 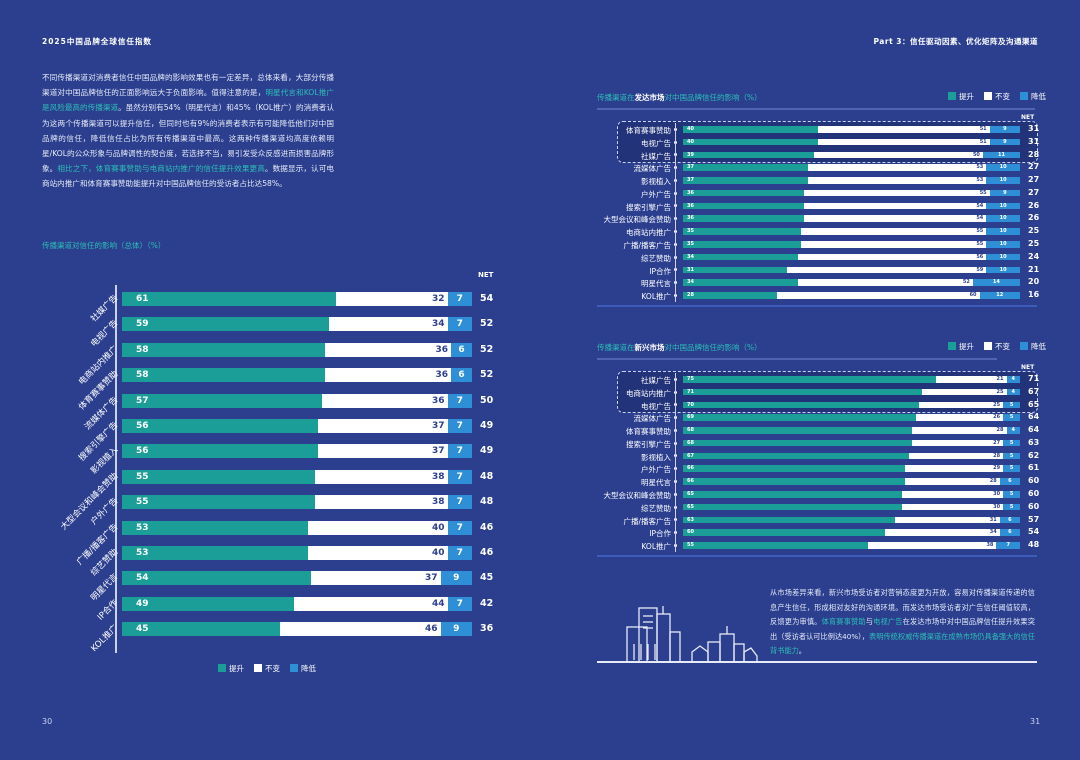 What do you see at coordinates (297, 603) in the screenshot?
I see `bar-row: 49 44 7` at bounding box center [297, 603].